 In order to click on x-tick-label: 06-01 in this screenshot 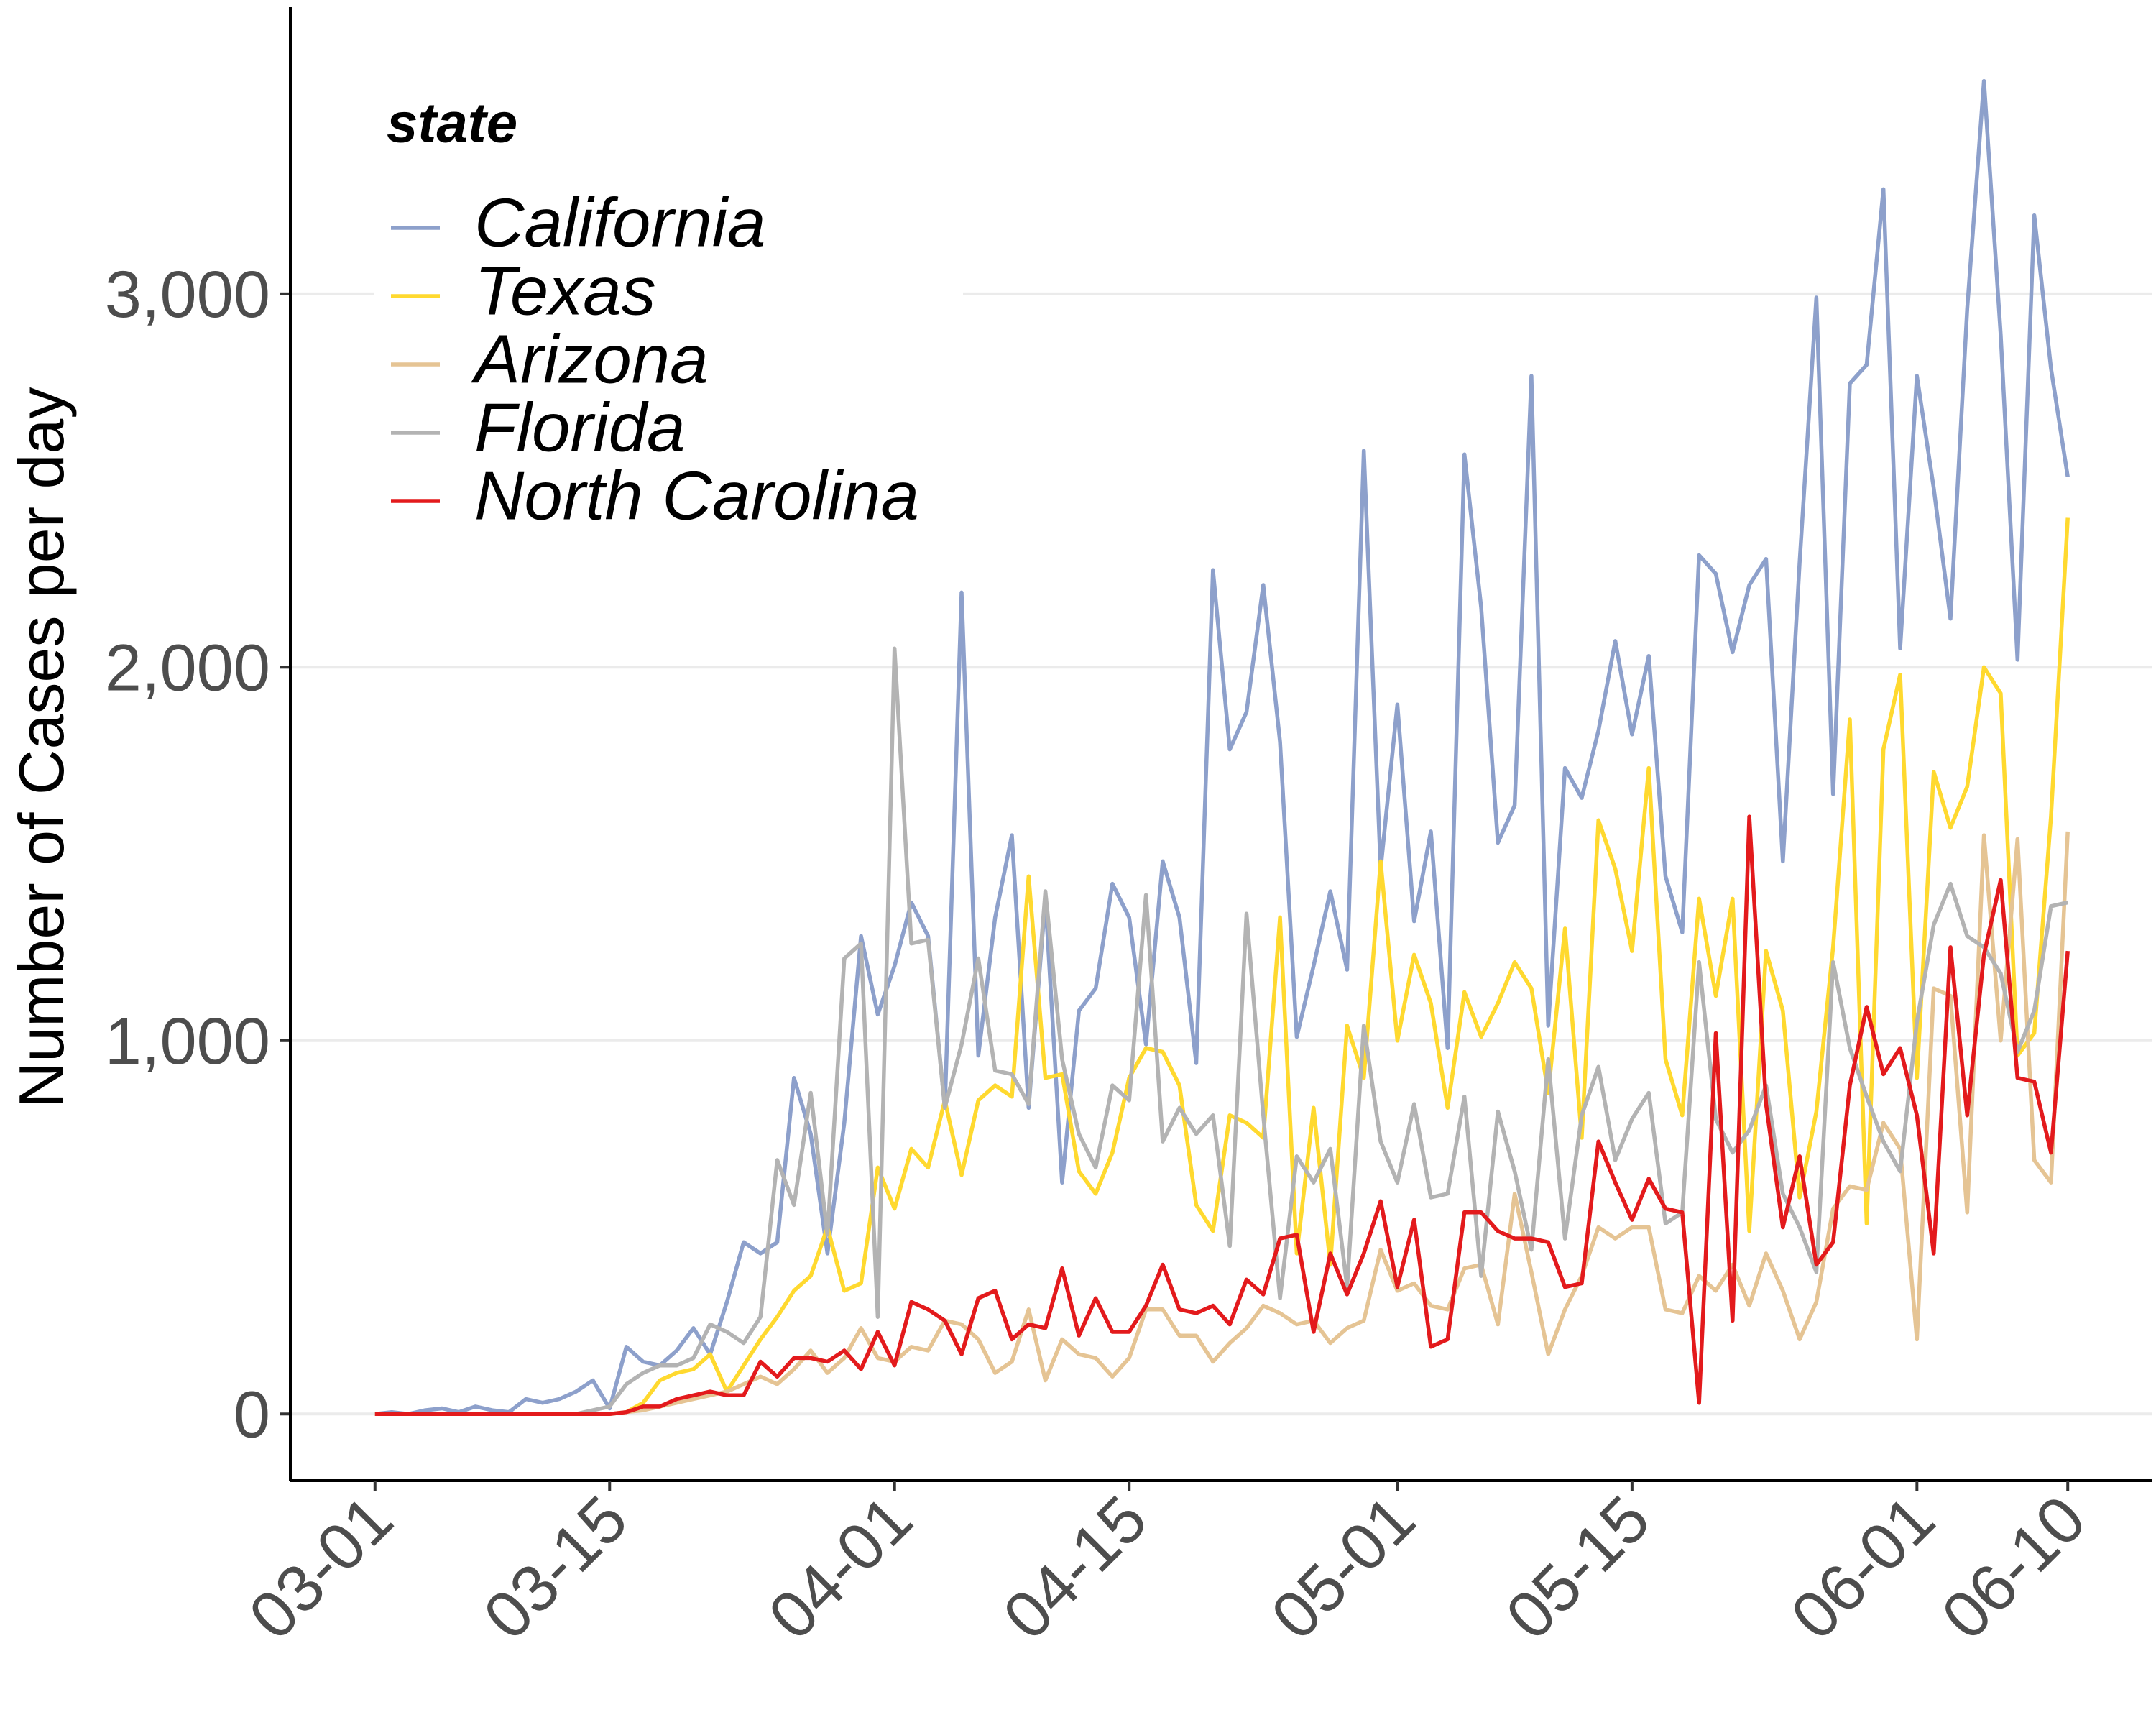, I will do `click(1863, 1568)`.